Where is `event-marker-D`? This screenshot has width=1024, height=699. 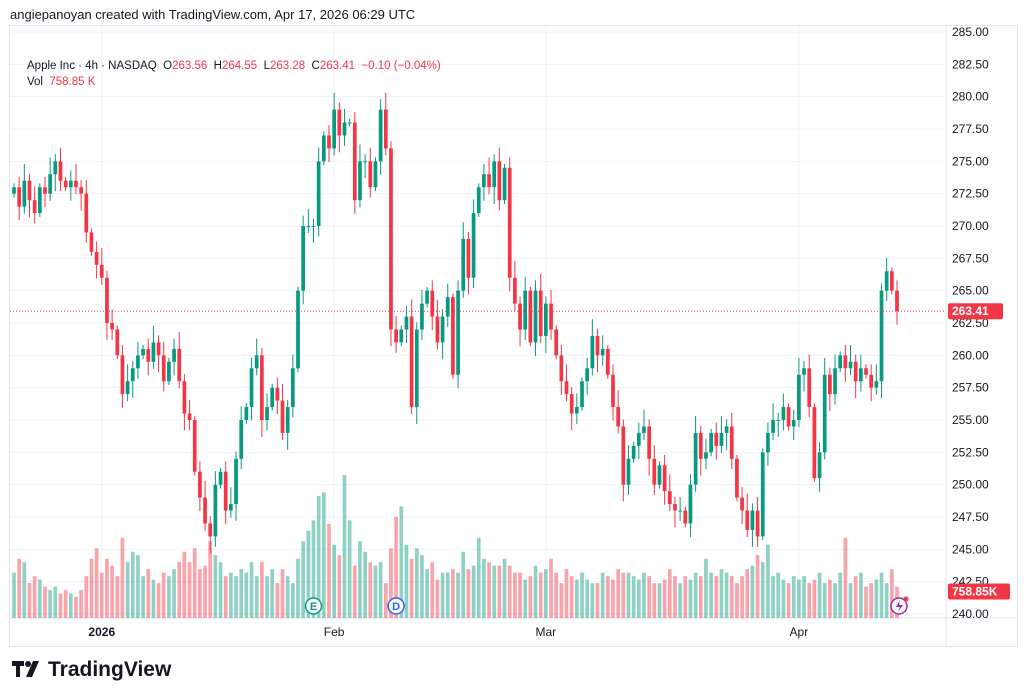
event-marker-D is located at coordinates (396, 606).